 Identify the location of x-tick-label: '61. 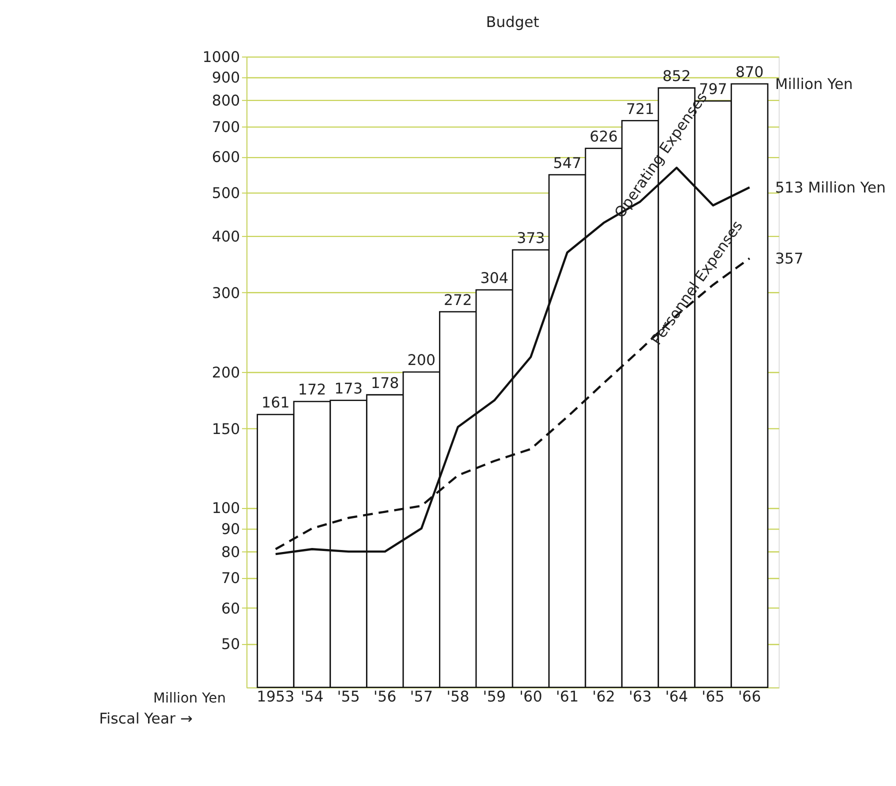
(567, 697).